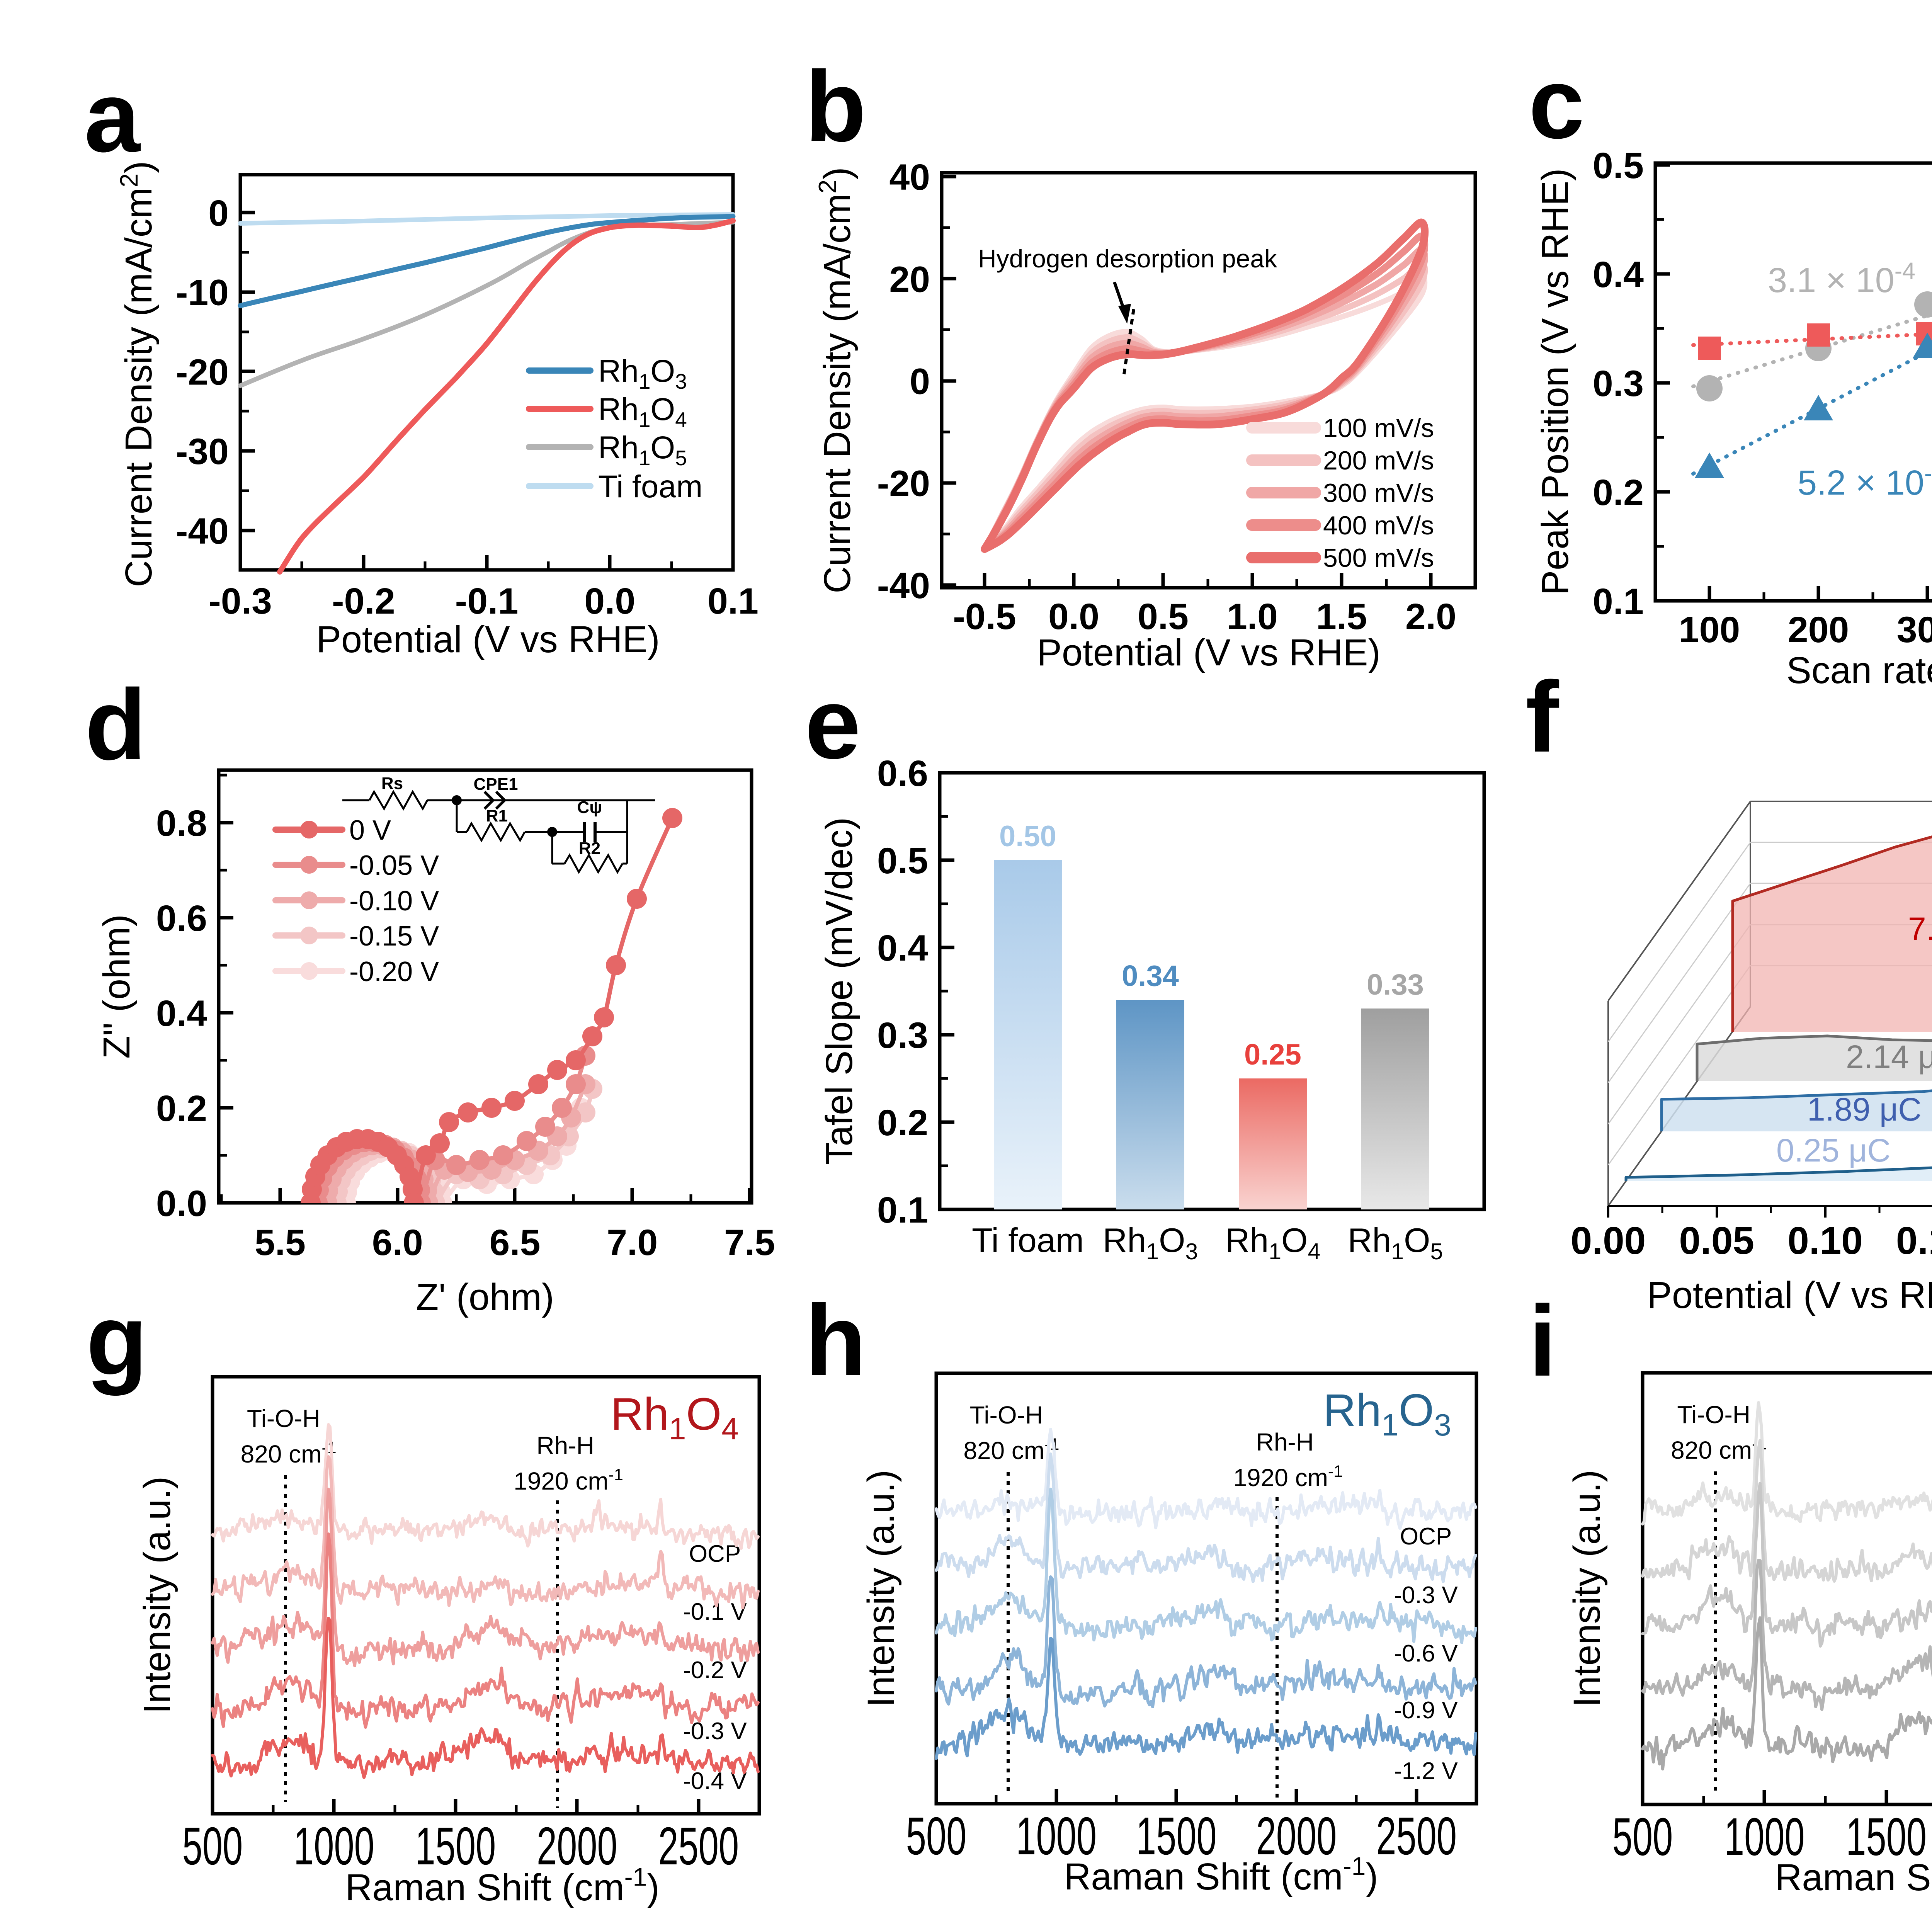 The height and width of the screenshot is (1932, 1932). I want to click on svg-text: i, so click(1542, 1341).